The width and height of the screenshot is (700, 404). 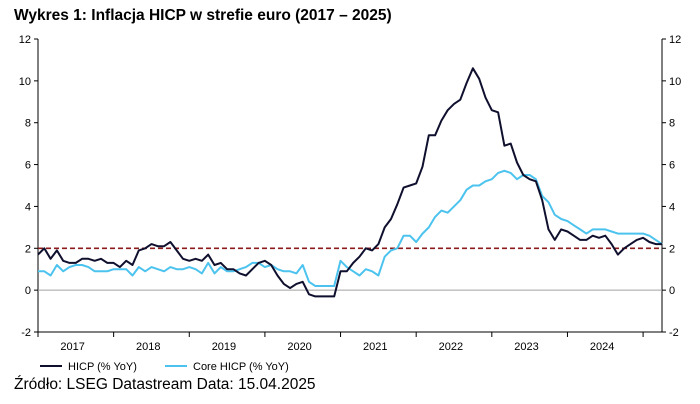 I want to click on x-tick-label: 2017, so click(x=72, y=347).